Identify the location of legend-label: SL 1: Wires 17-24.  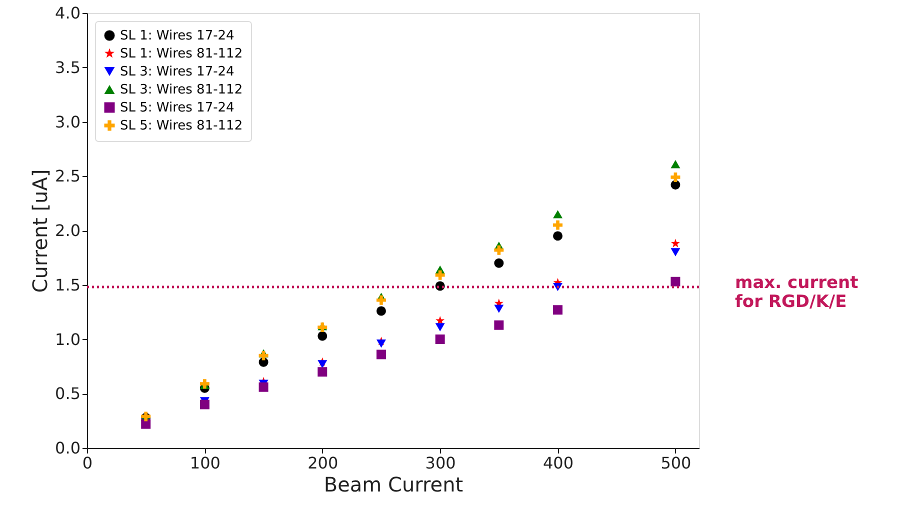
(177, 36).